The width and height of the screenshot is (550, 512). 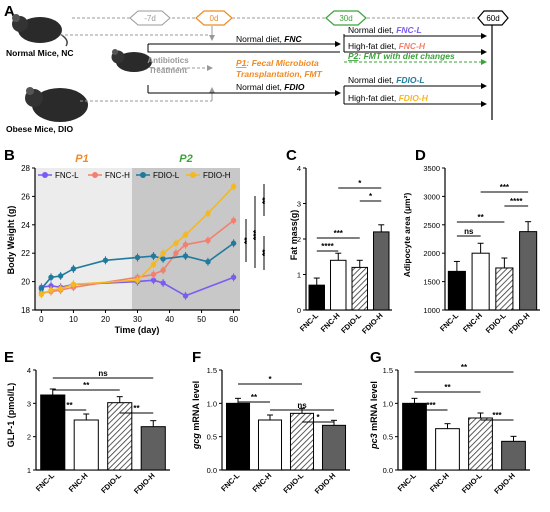 What do you see at coordinates (9, 357) in the screenshot?
I see `panel-e-label: E` at bounding box center [9, 357].